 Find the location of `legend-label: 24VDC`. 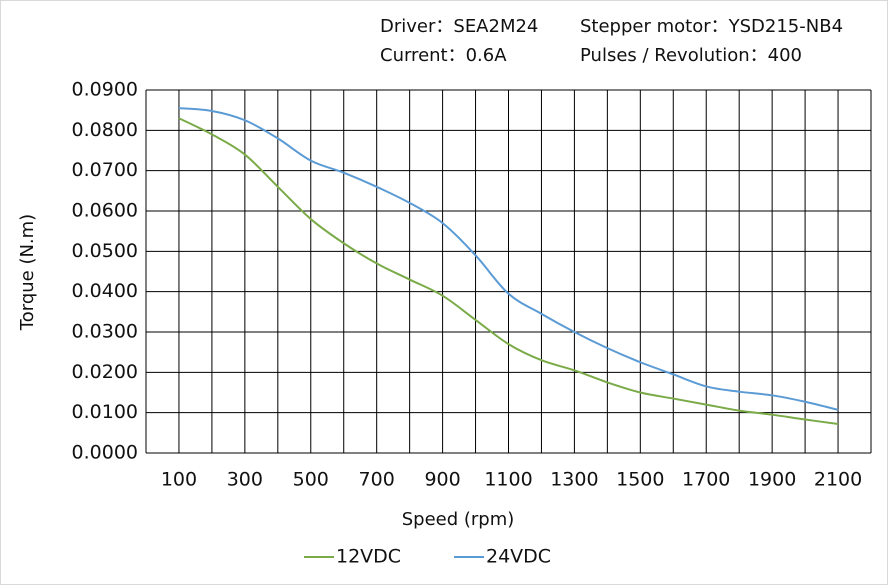

legend-label: 24VDC is located at coordinates (518, 557).